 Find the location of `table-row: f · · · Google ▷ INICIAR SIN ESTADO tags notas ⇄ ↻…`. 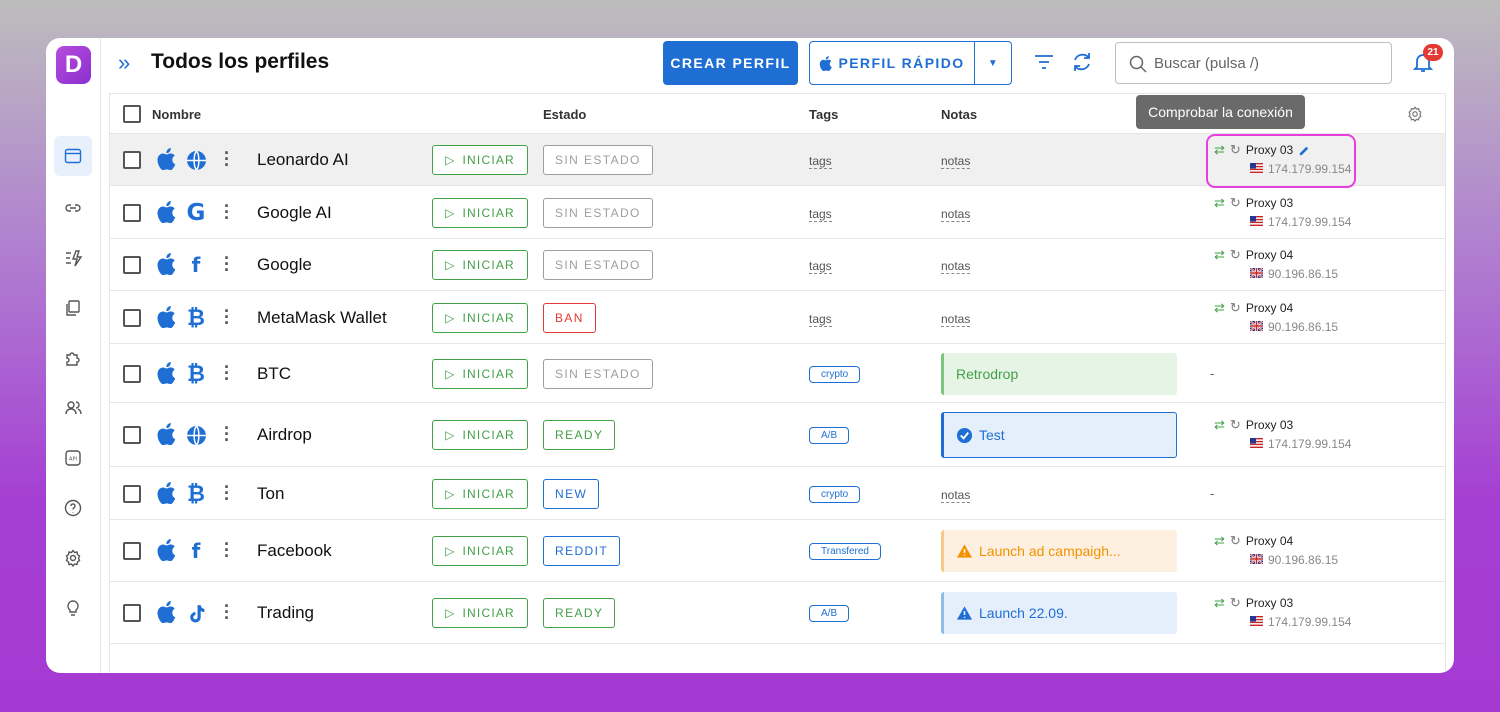

table-row: f · · · Google ▷ INICIAR SIN ESTADO tags notas ⇄ ↻… is located at coordinates (777, 265).